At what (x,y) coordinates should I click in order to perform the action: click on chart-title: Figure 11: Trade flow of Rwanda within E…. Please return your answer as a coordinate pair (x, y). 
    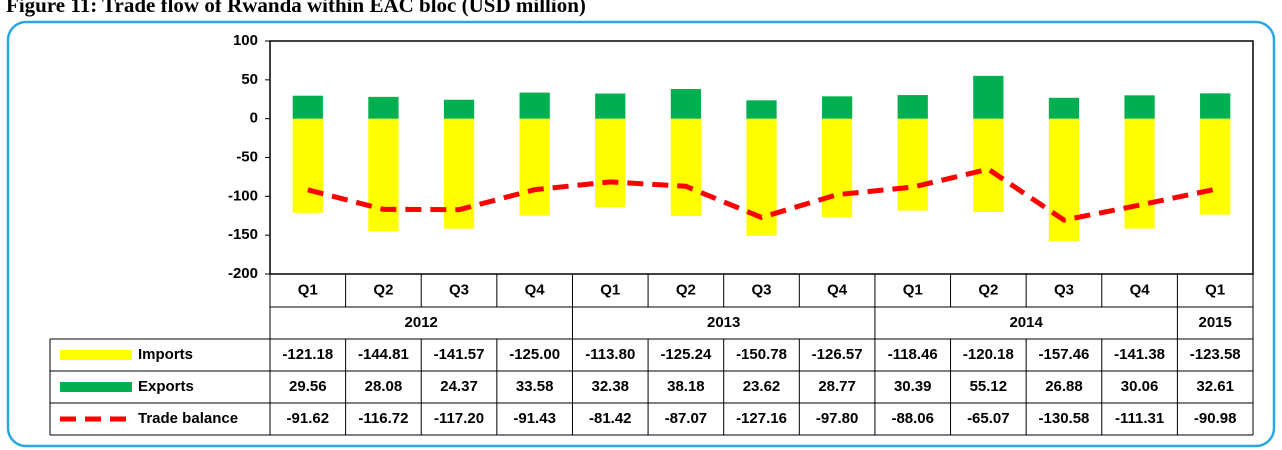
    Looking at the image, I should click on (296, 8).